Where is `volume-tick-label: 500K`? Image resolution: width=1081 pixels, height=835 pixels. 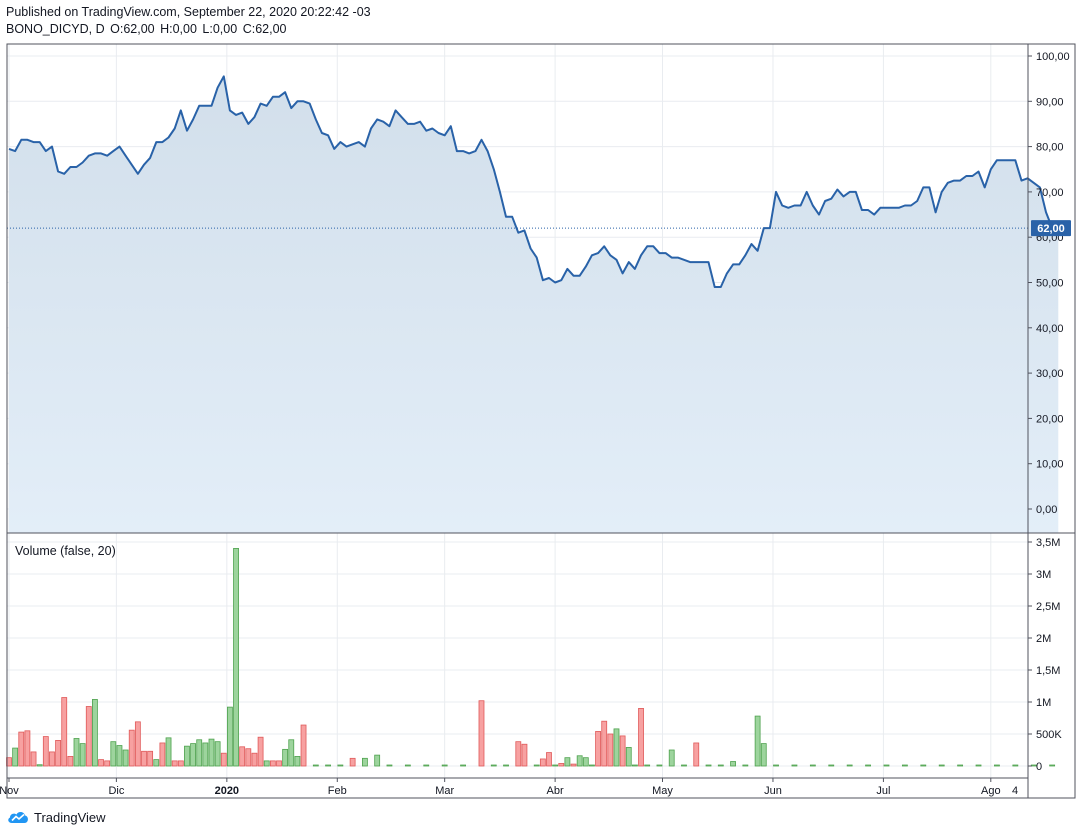
volume-tick-label: 500K is located at coordinates (1049, 735).